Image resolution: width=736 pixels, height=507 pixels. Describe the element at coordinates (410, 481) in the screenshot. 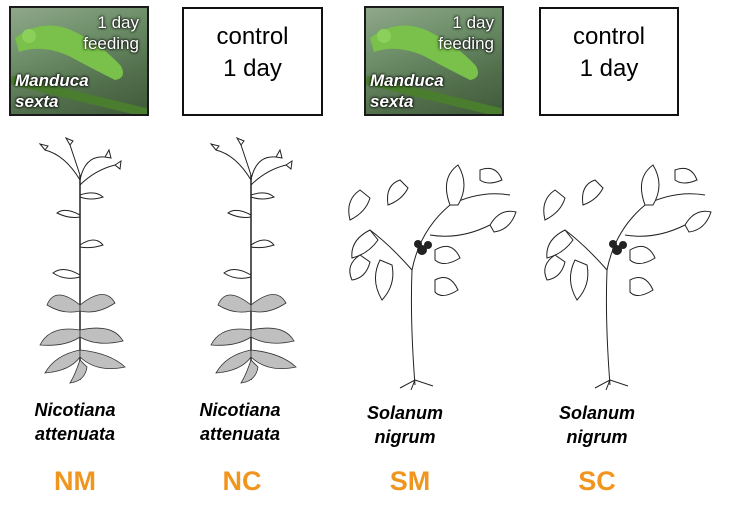

I see `treatment-code-3: SM` at that location.